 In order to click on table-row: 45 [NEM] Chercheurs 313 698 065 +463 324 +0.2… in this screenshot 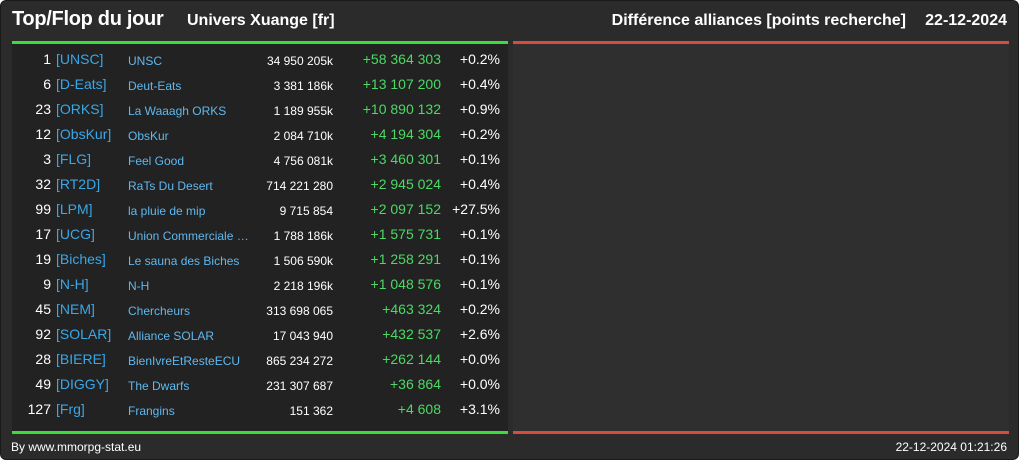, I will do `click(260, 311)`.